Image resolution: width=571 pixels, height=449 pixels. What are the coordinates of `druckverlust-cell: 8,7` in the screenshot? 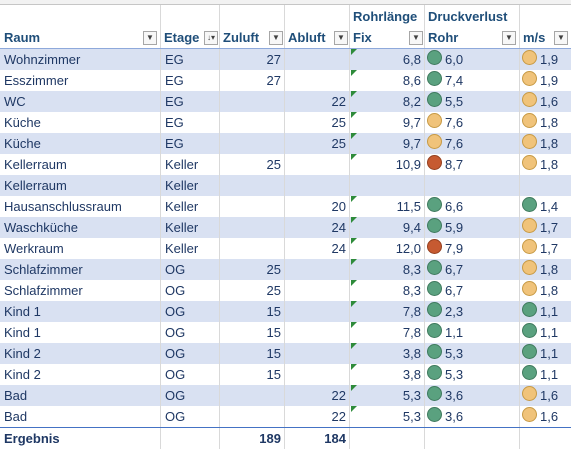 It's located at (472, 164).